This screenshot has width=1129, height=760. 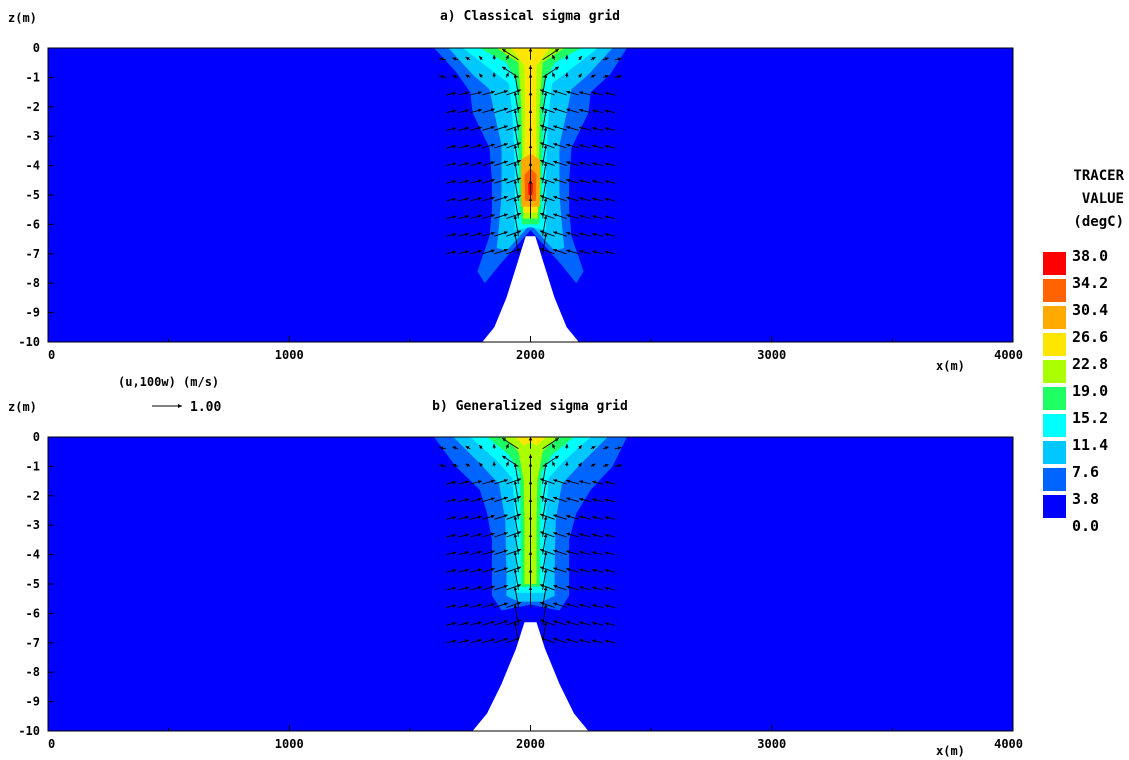 I want to click on panel-b-ytick-label: -8, so click(x=33, y=672).